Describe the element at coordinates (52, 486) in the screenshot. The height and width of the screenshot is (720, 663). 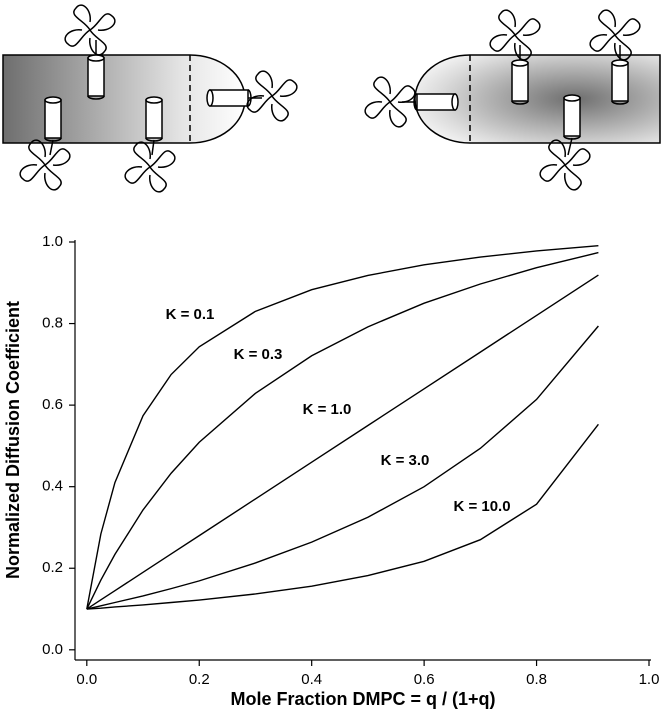
I see `y-tick-label: 0.4` at that location.